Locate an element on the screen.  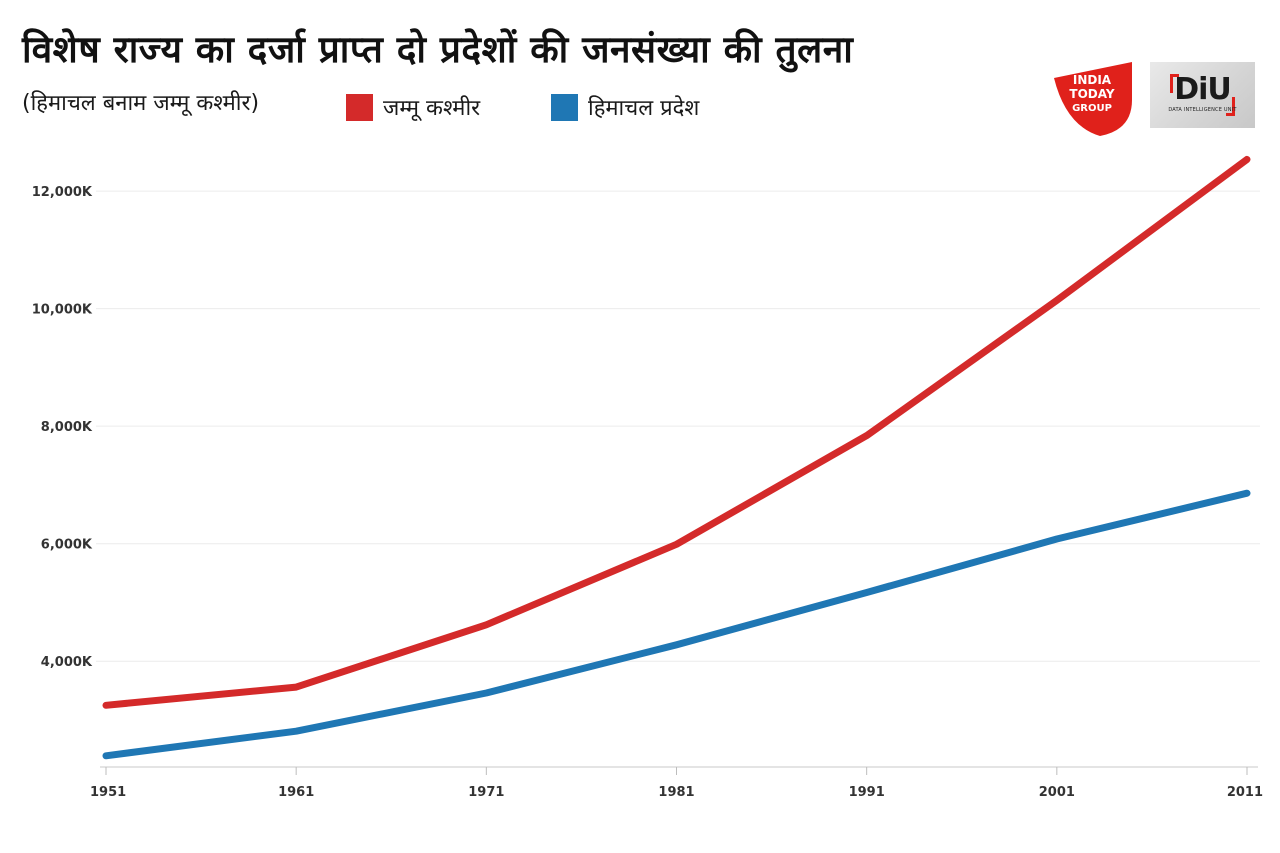
y-tick-label: 6,000K is located at coordinates (67, 545).